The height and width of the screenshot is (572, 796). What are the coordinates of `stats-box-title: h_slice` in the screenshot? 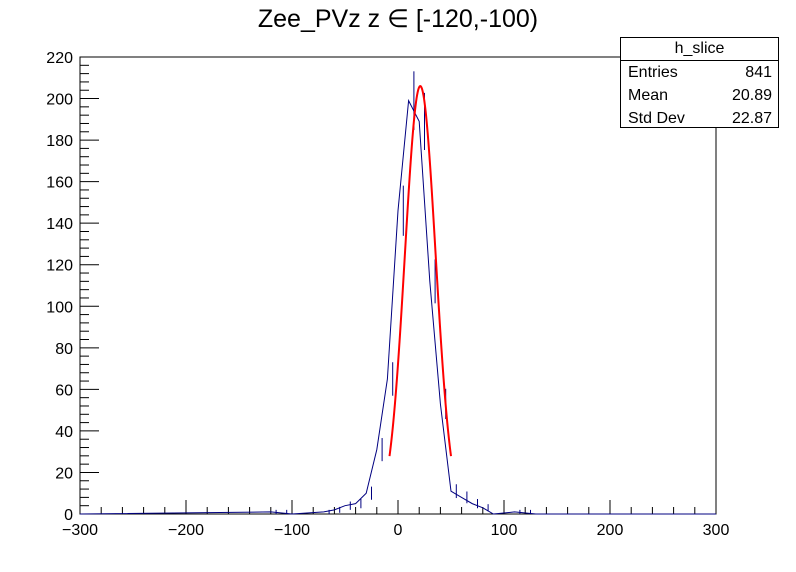 It's located at (699, 49).